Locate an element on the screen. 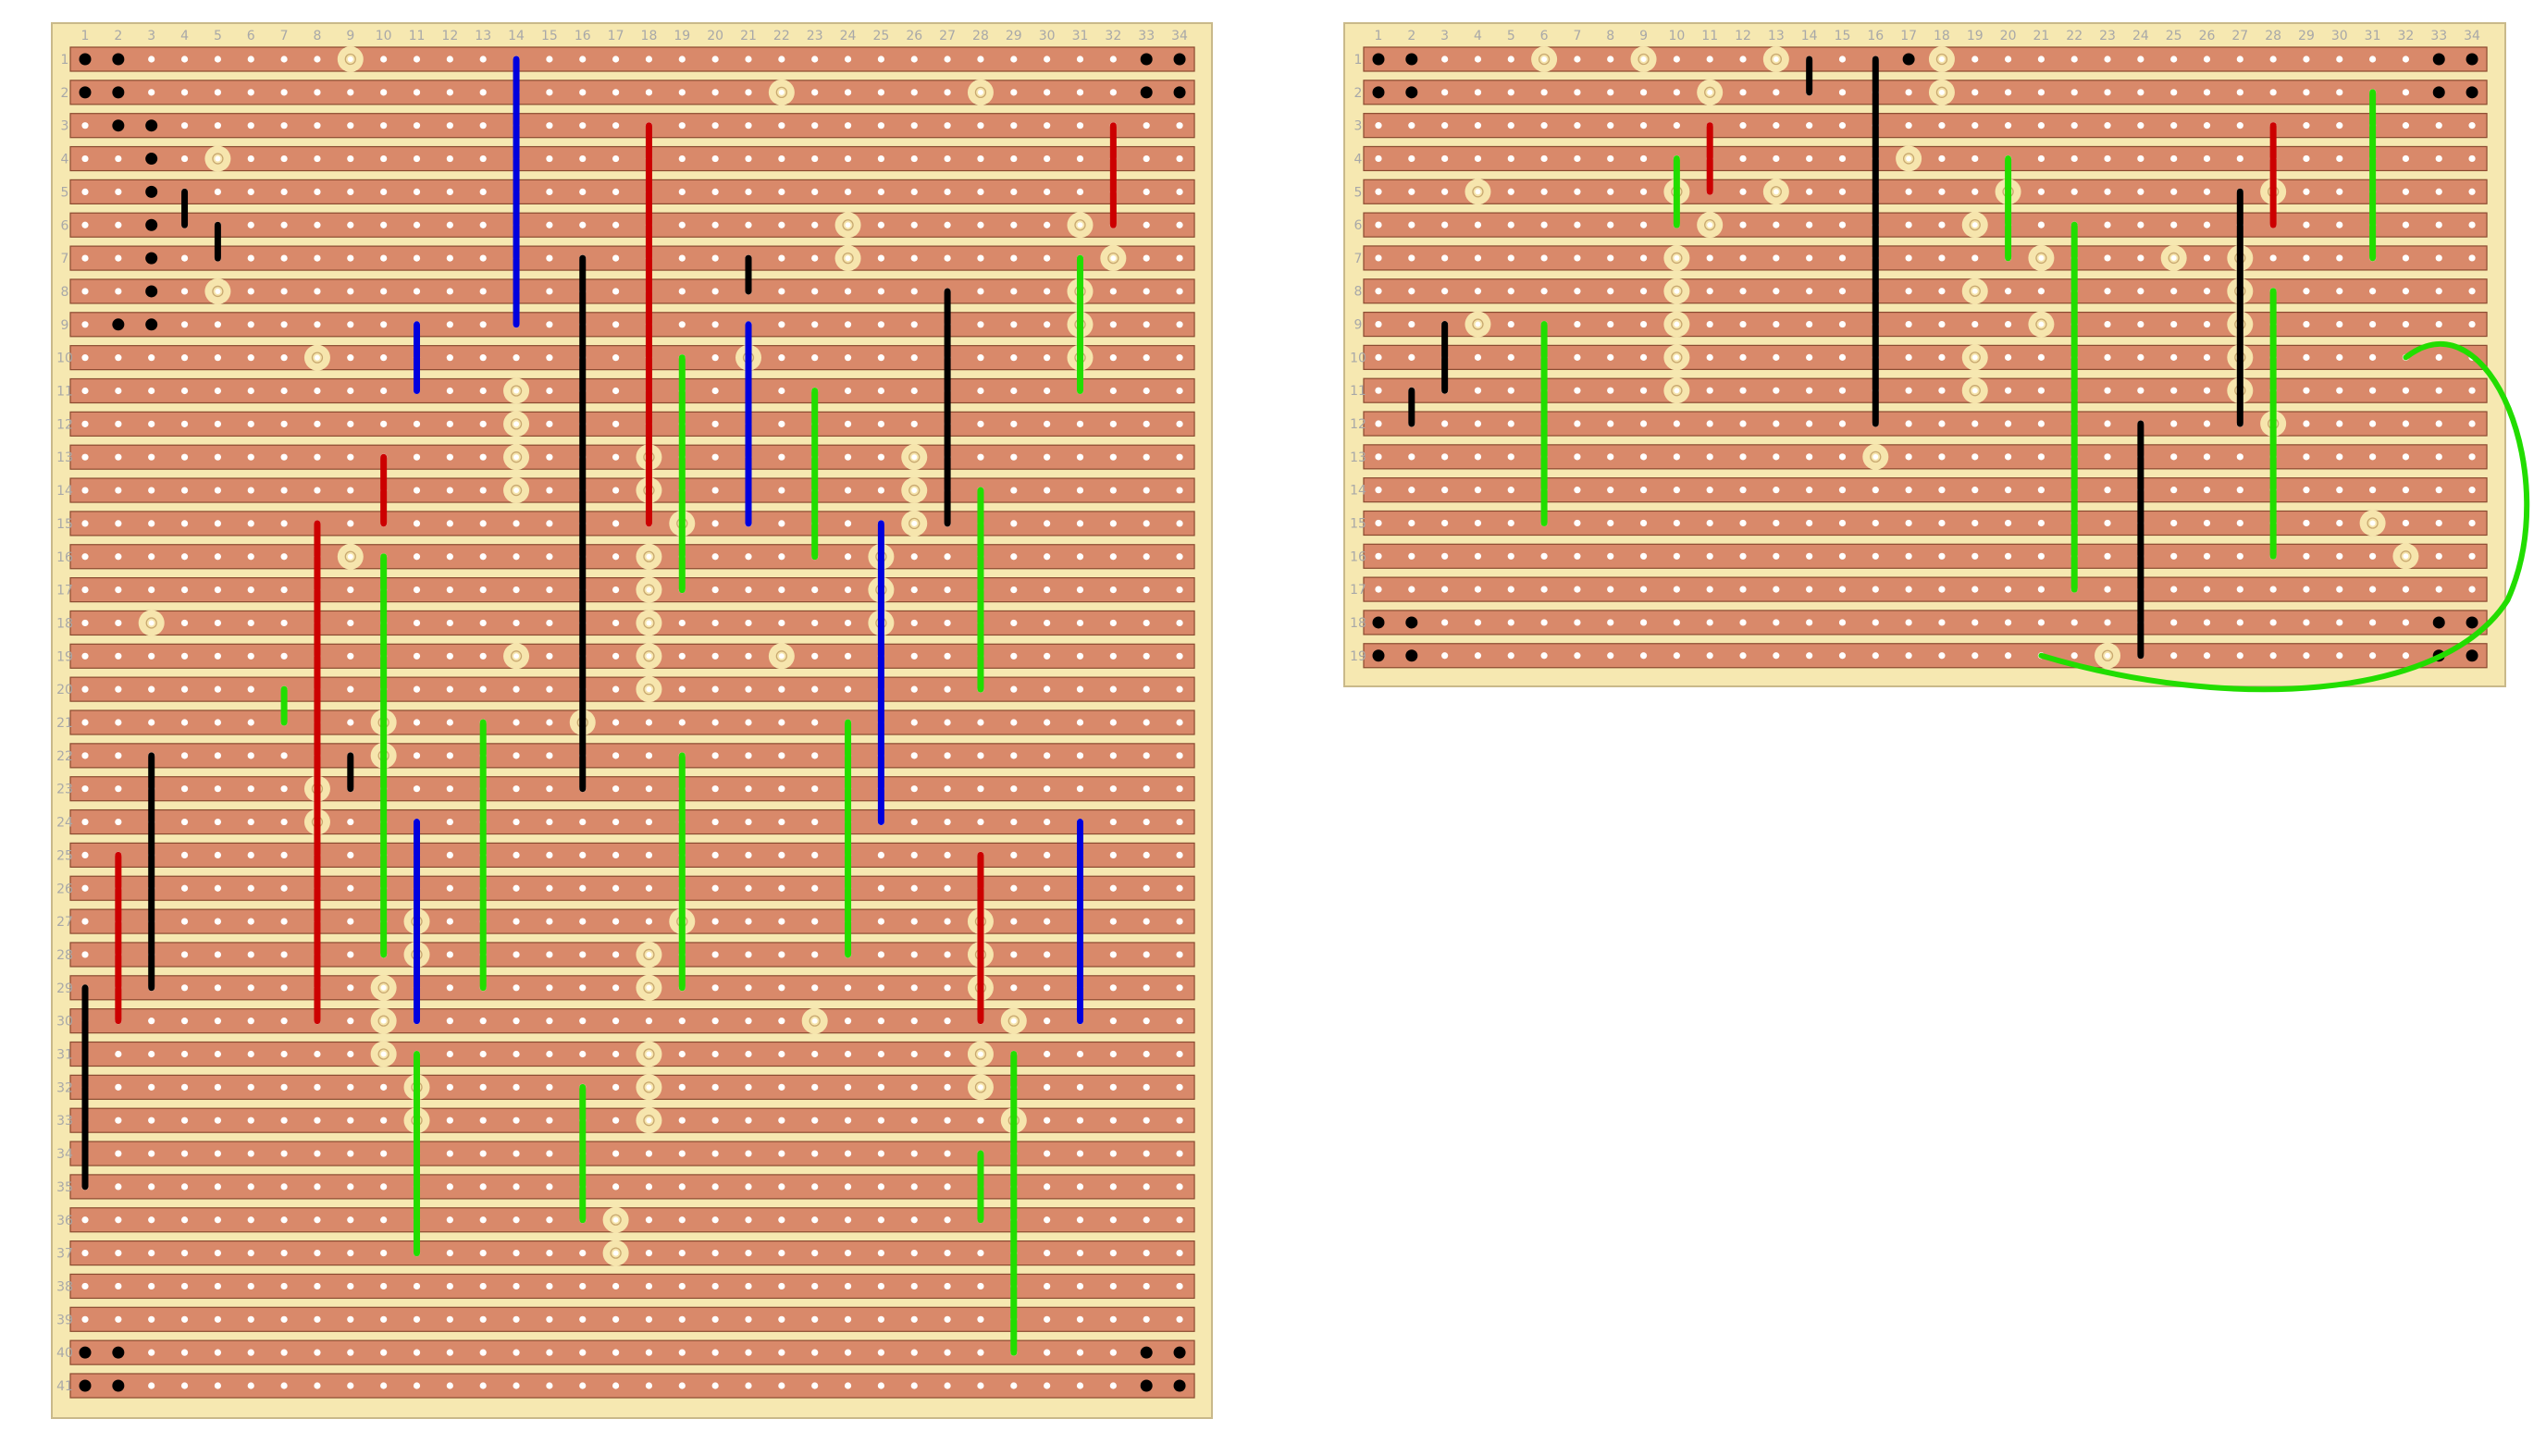 The height and width of the screenshot is (1456, 2546). row-label: 31 is located at coordinates (64, 1055).